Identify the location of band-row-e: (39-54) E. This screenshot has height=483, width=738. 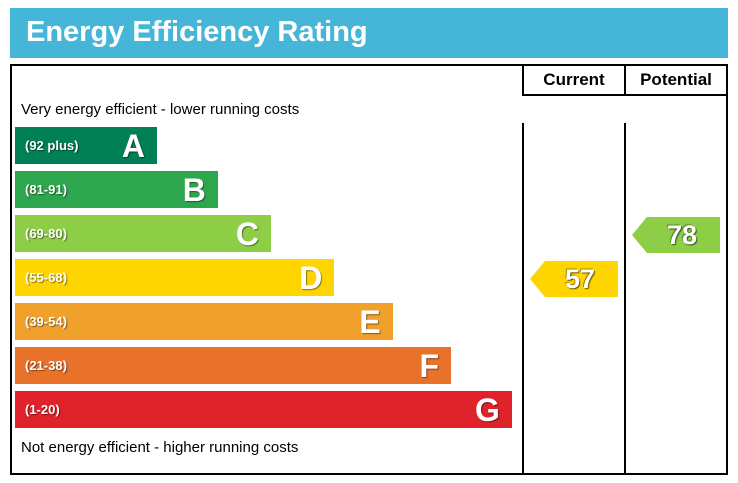
(369, 321).